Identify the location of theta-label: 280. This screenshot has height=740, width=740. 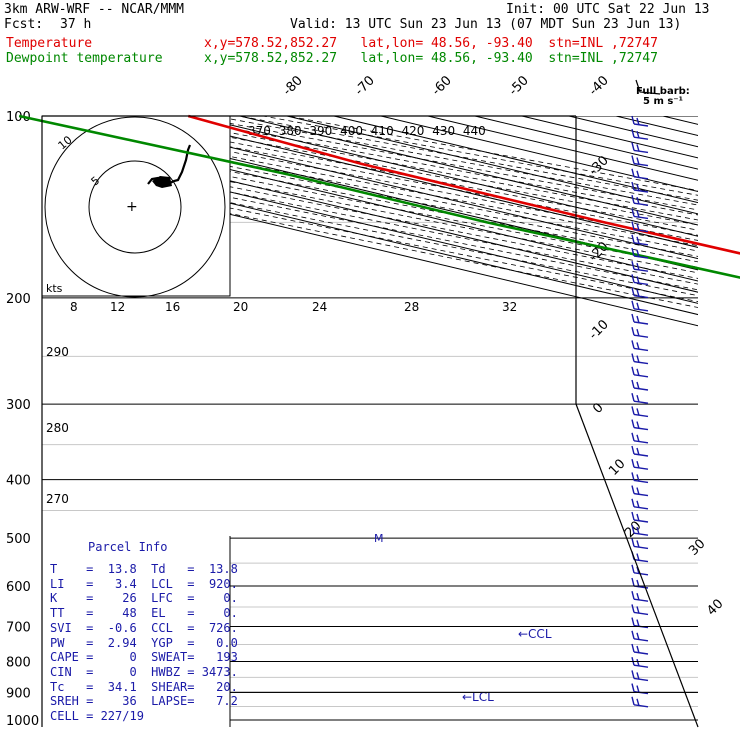
(57, 428).